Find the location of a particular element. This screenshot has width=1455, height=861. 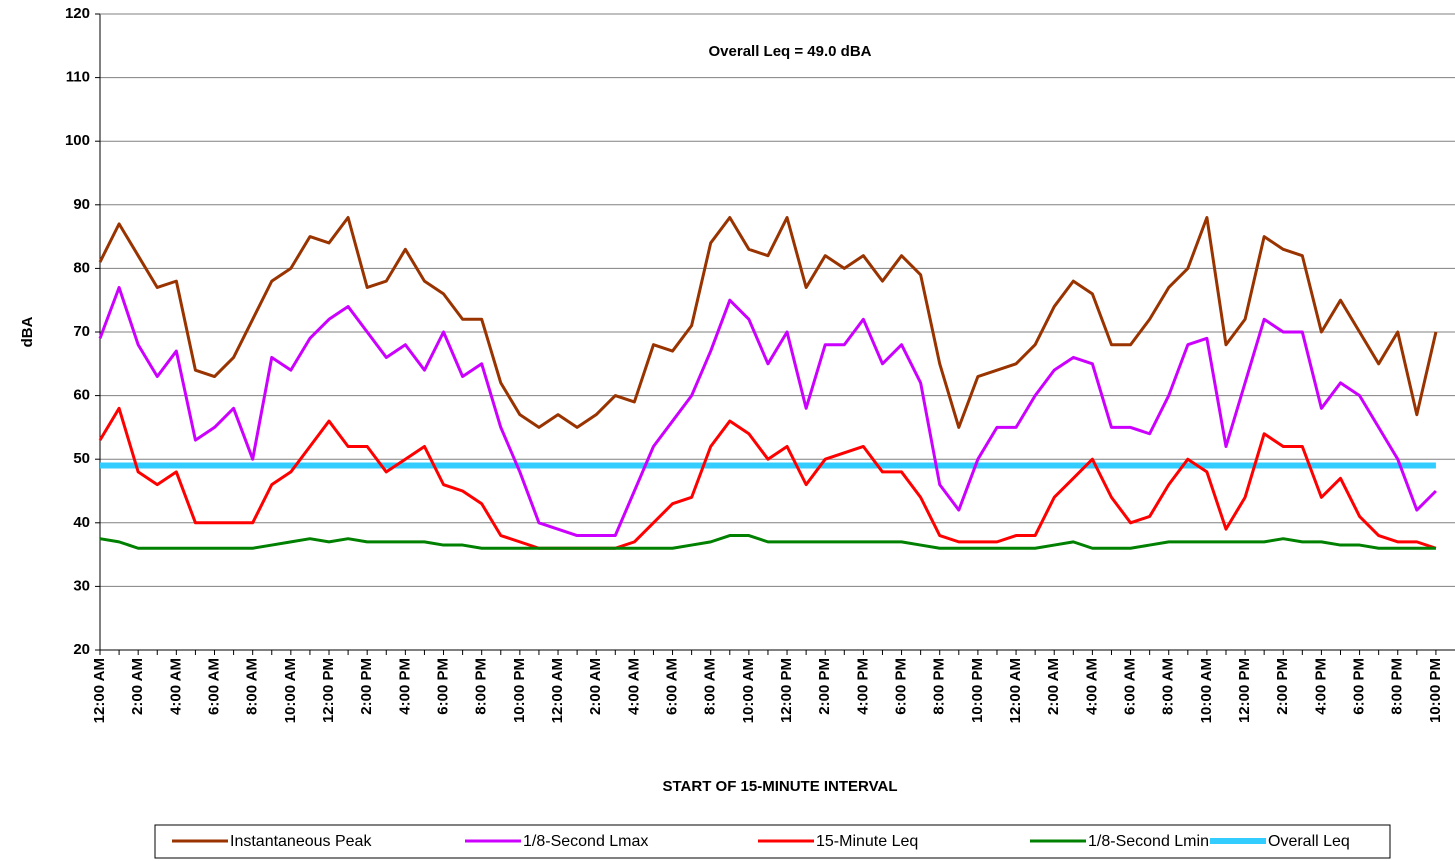

y-tick-label: 80 is located at coordinates (81, 267).